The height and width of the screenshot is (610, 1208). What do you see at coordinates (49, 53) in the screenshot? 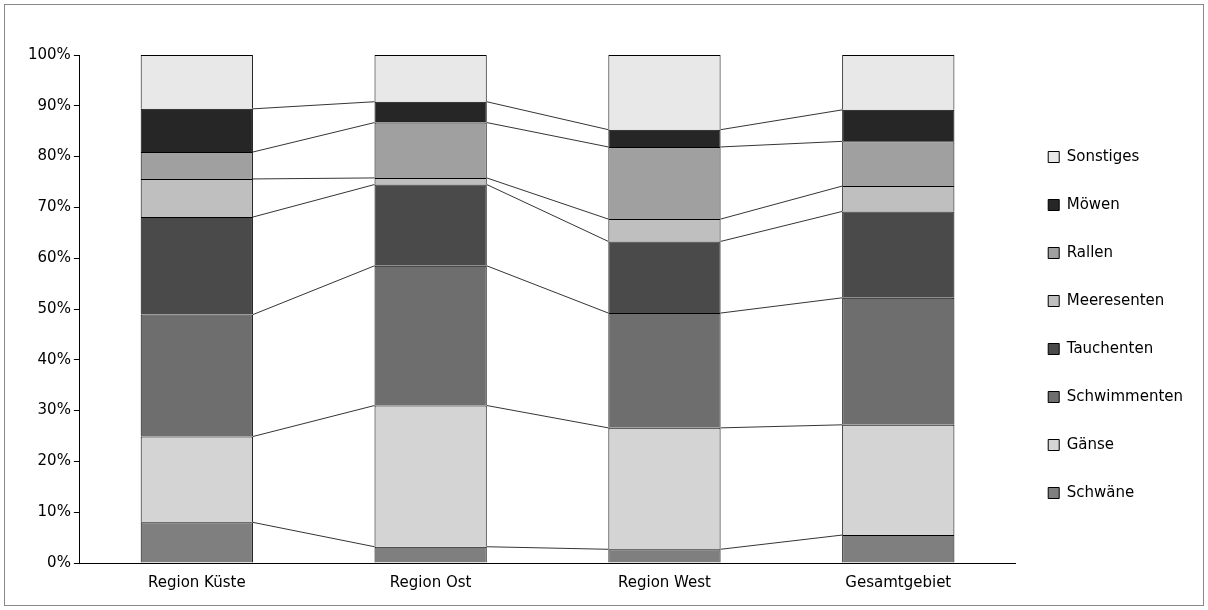
I see `y-tick-label: 100%` at bounding box center [49, 53].